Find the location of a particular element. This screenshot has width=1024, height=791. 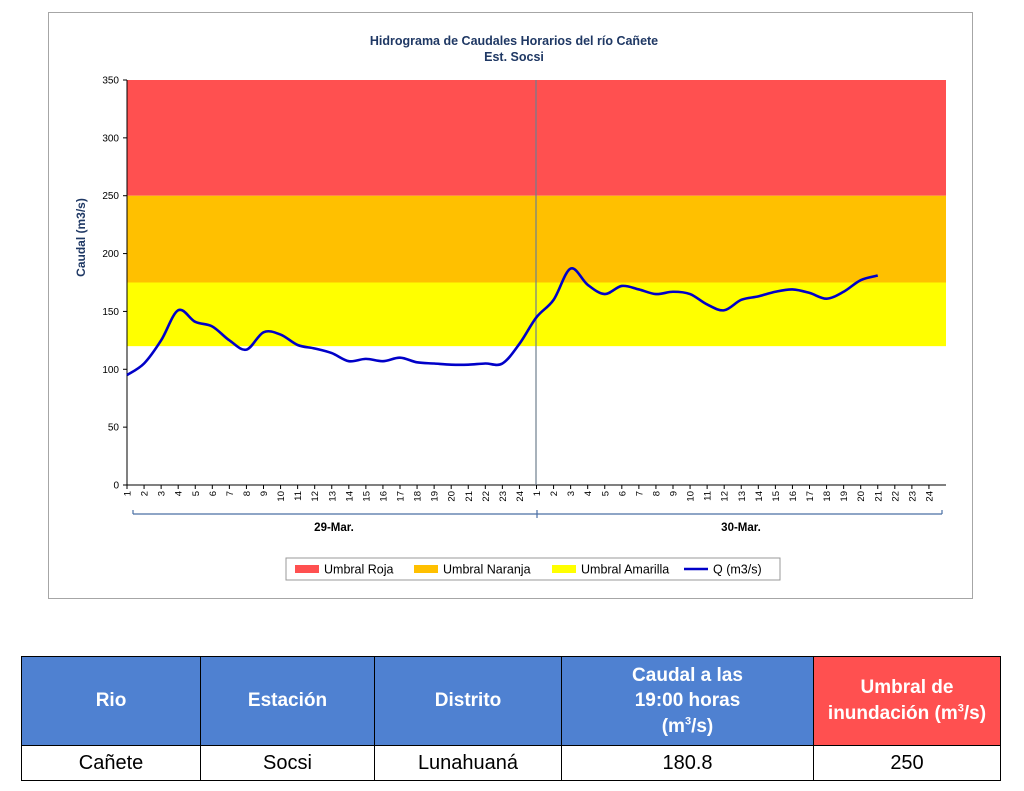

header-umbral: Umbral de inundación (m3/s) is located at coordinates (907, 701).